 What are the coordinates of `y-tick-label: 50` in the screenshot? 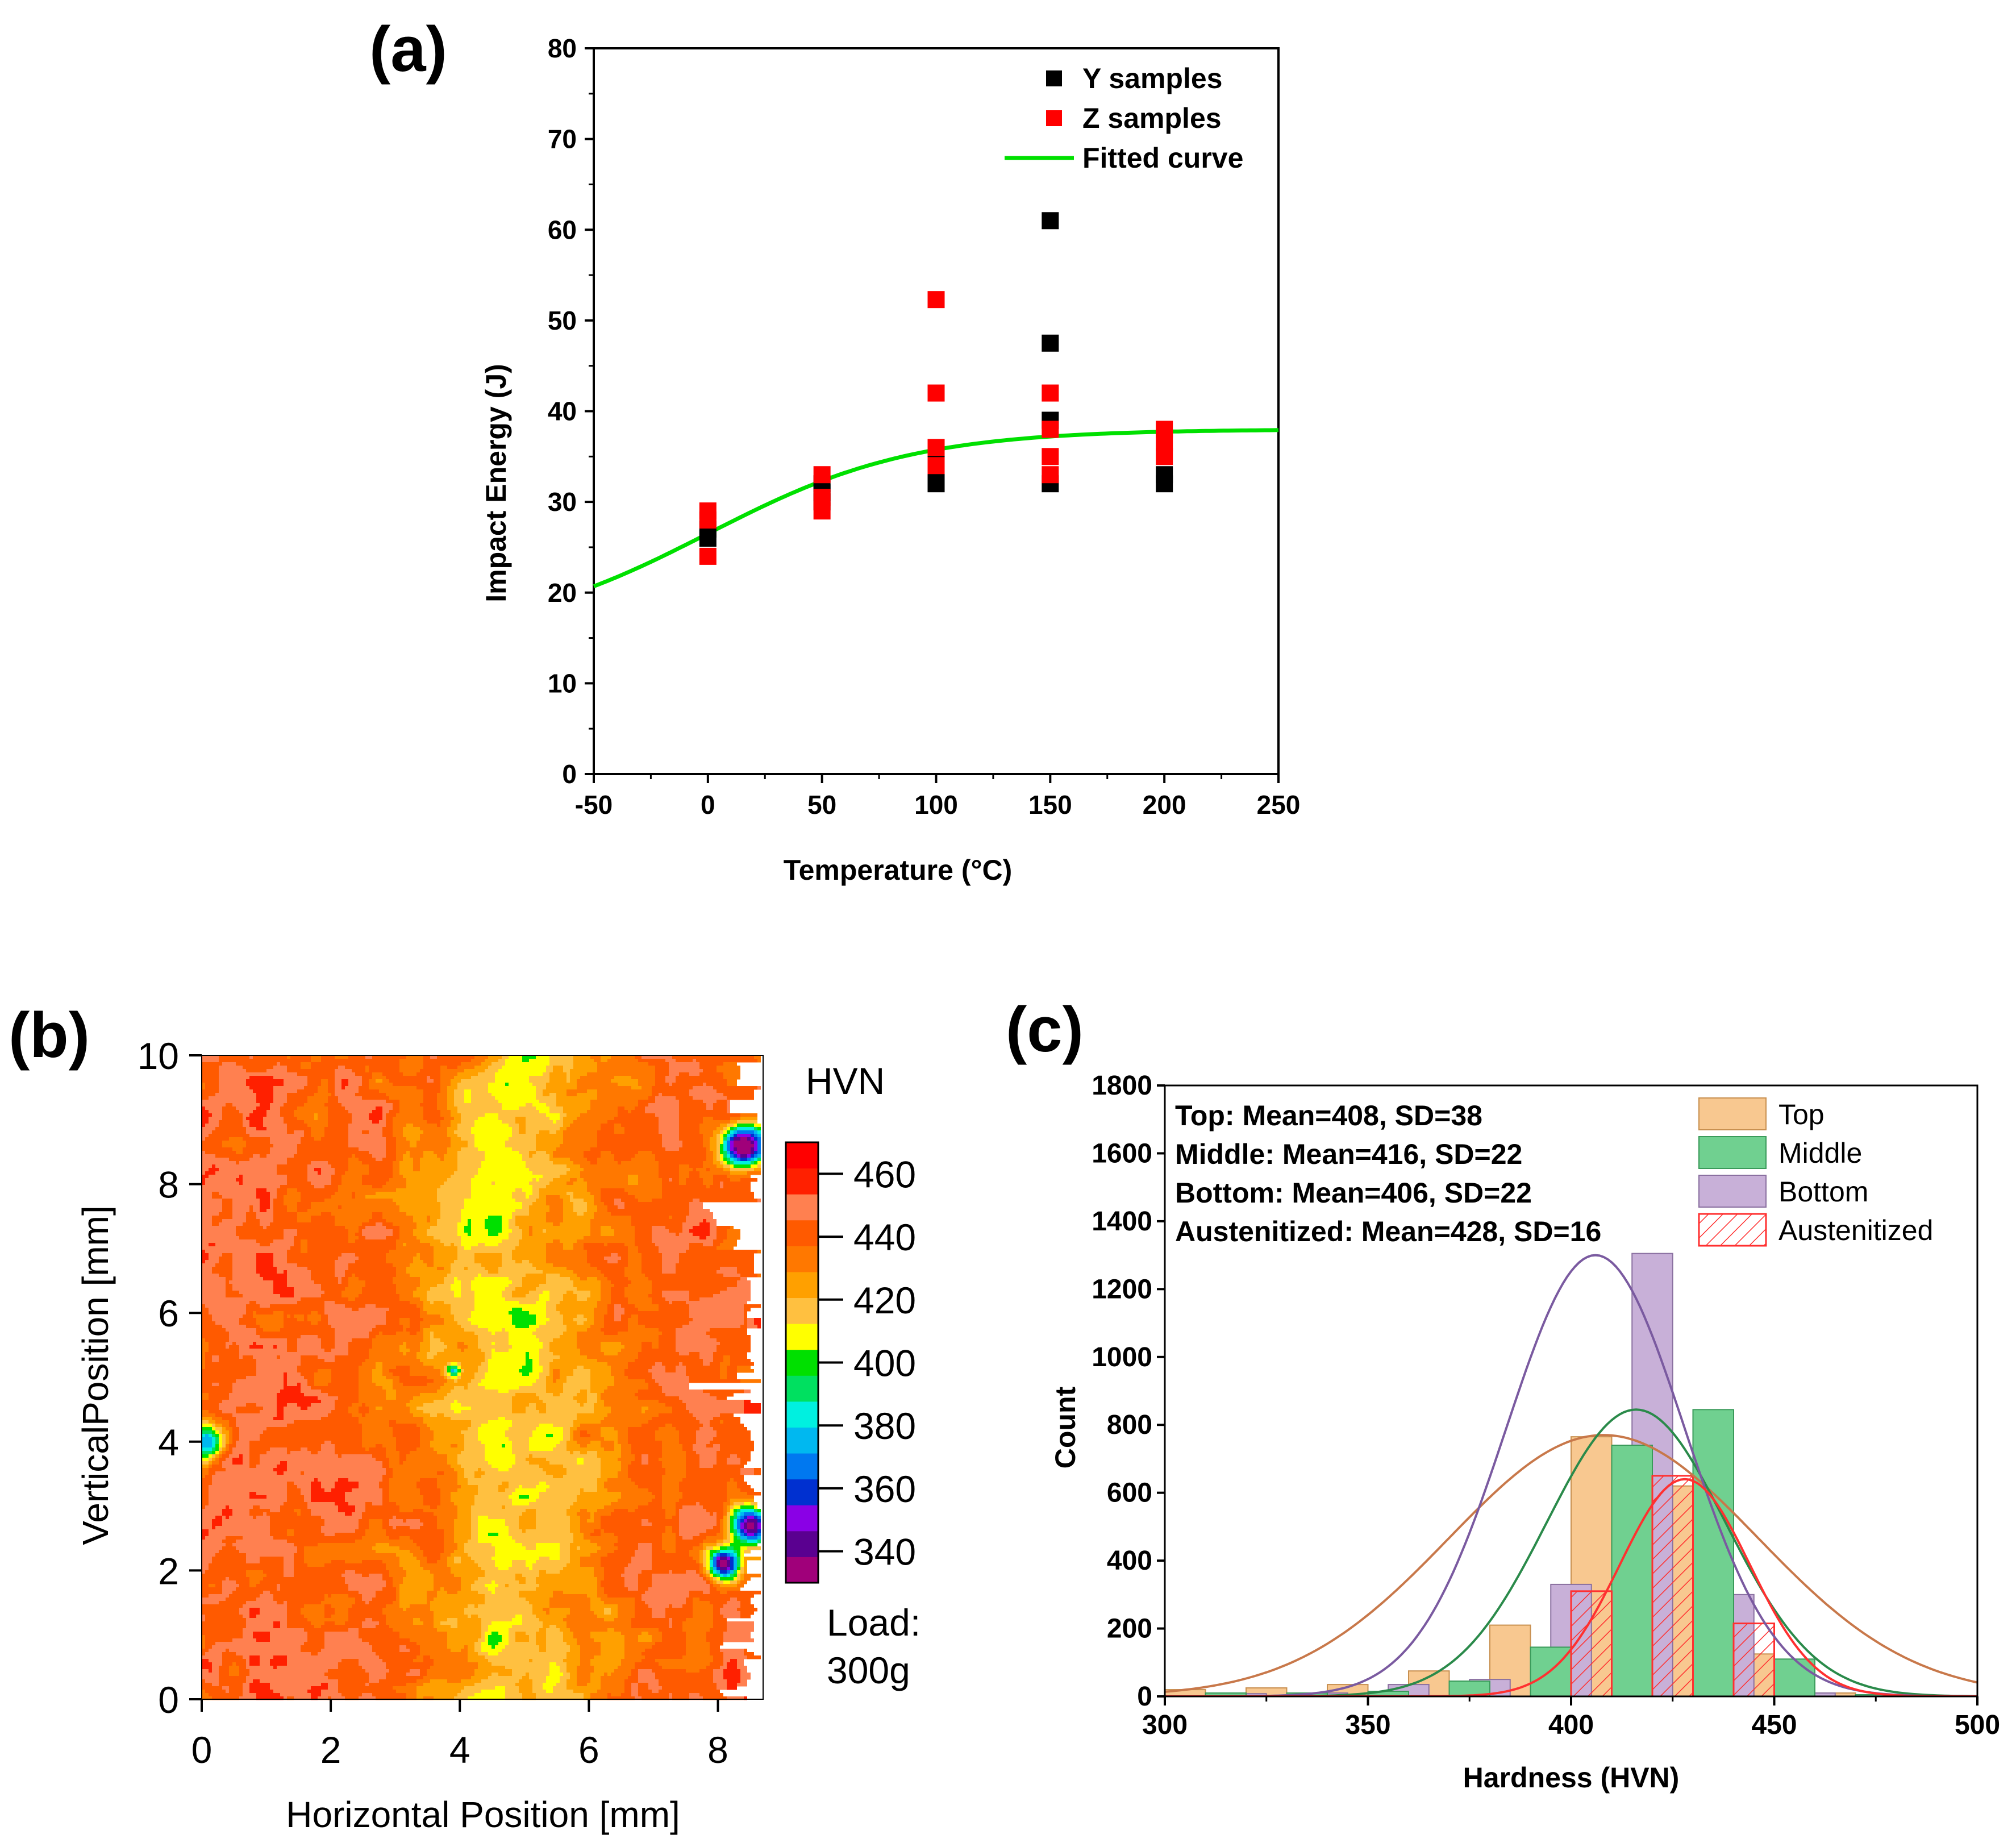 It's located at (562, 320).